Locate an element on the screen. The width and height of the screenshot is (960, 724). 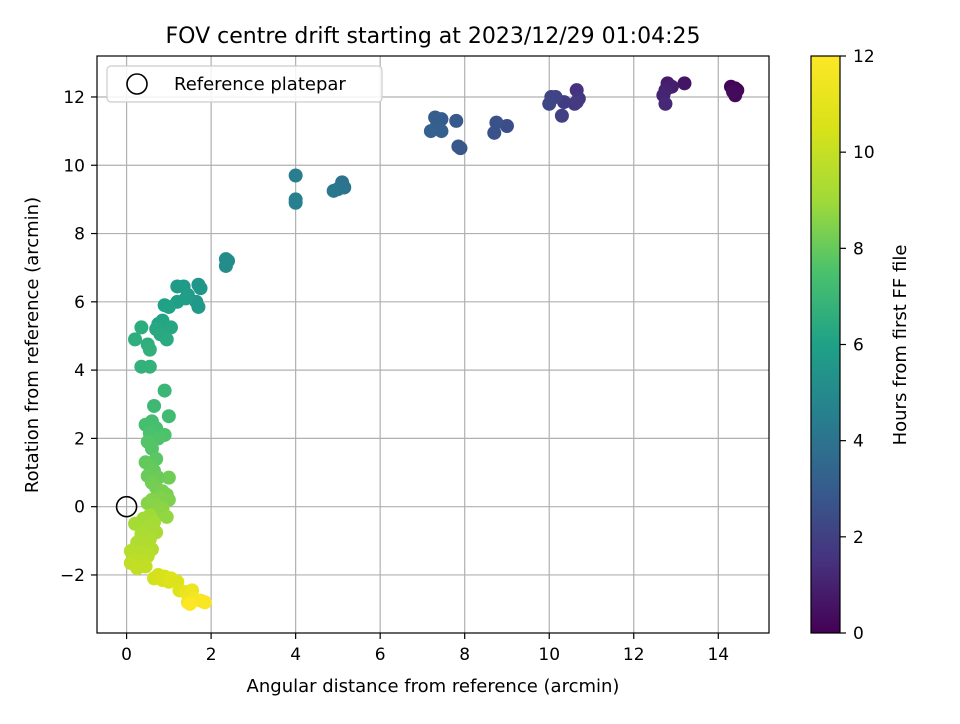
y-tick-label: 0 is located at coordinates (79, 508).